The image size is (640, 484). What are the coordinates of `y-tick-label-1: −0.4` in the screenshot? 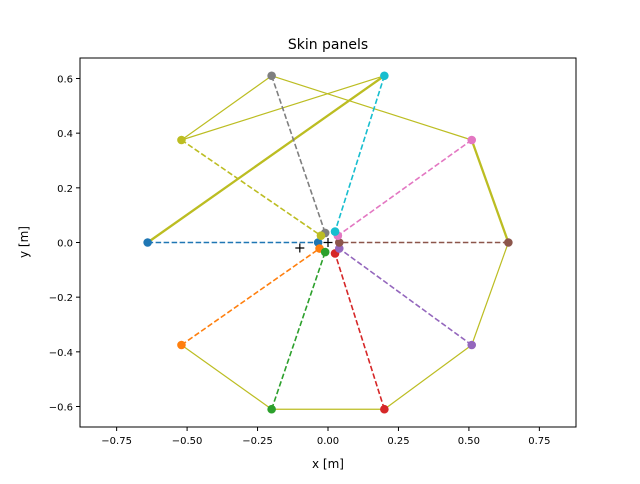 It's located at (61, 353).